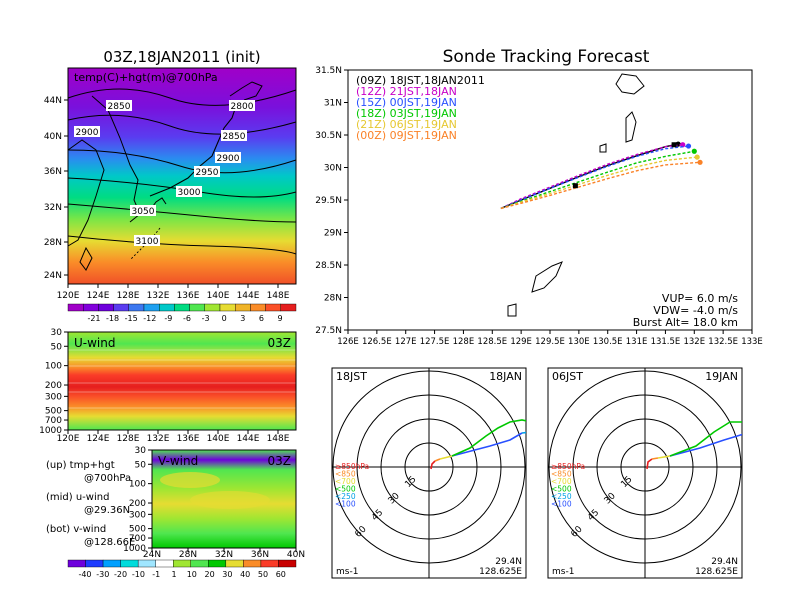 Image resolution: width=792 pixels, height=612 pixels. What do you see at coordinates (328, 71) in the screenshot?
I see `lat-tick-label: 31.5N` at bounding box center [328, 71].